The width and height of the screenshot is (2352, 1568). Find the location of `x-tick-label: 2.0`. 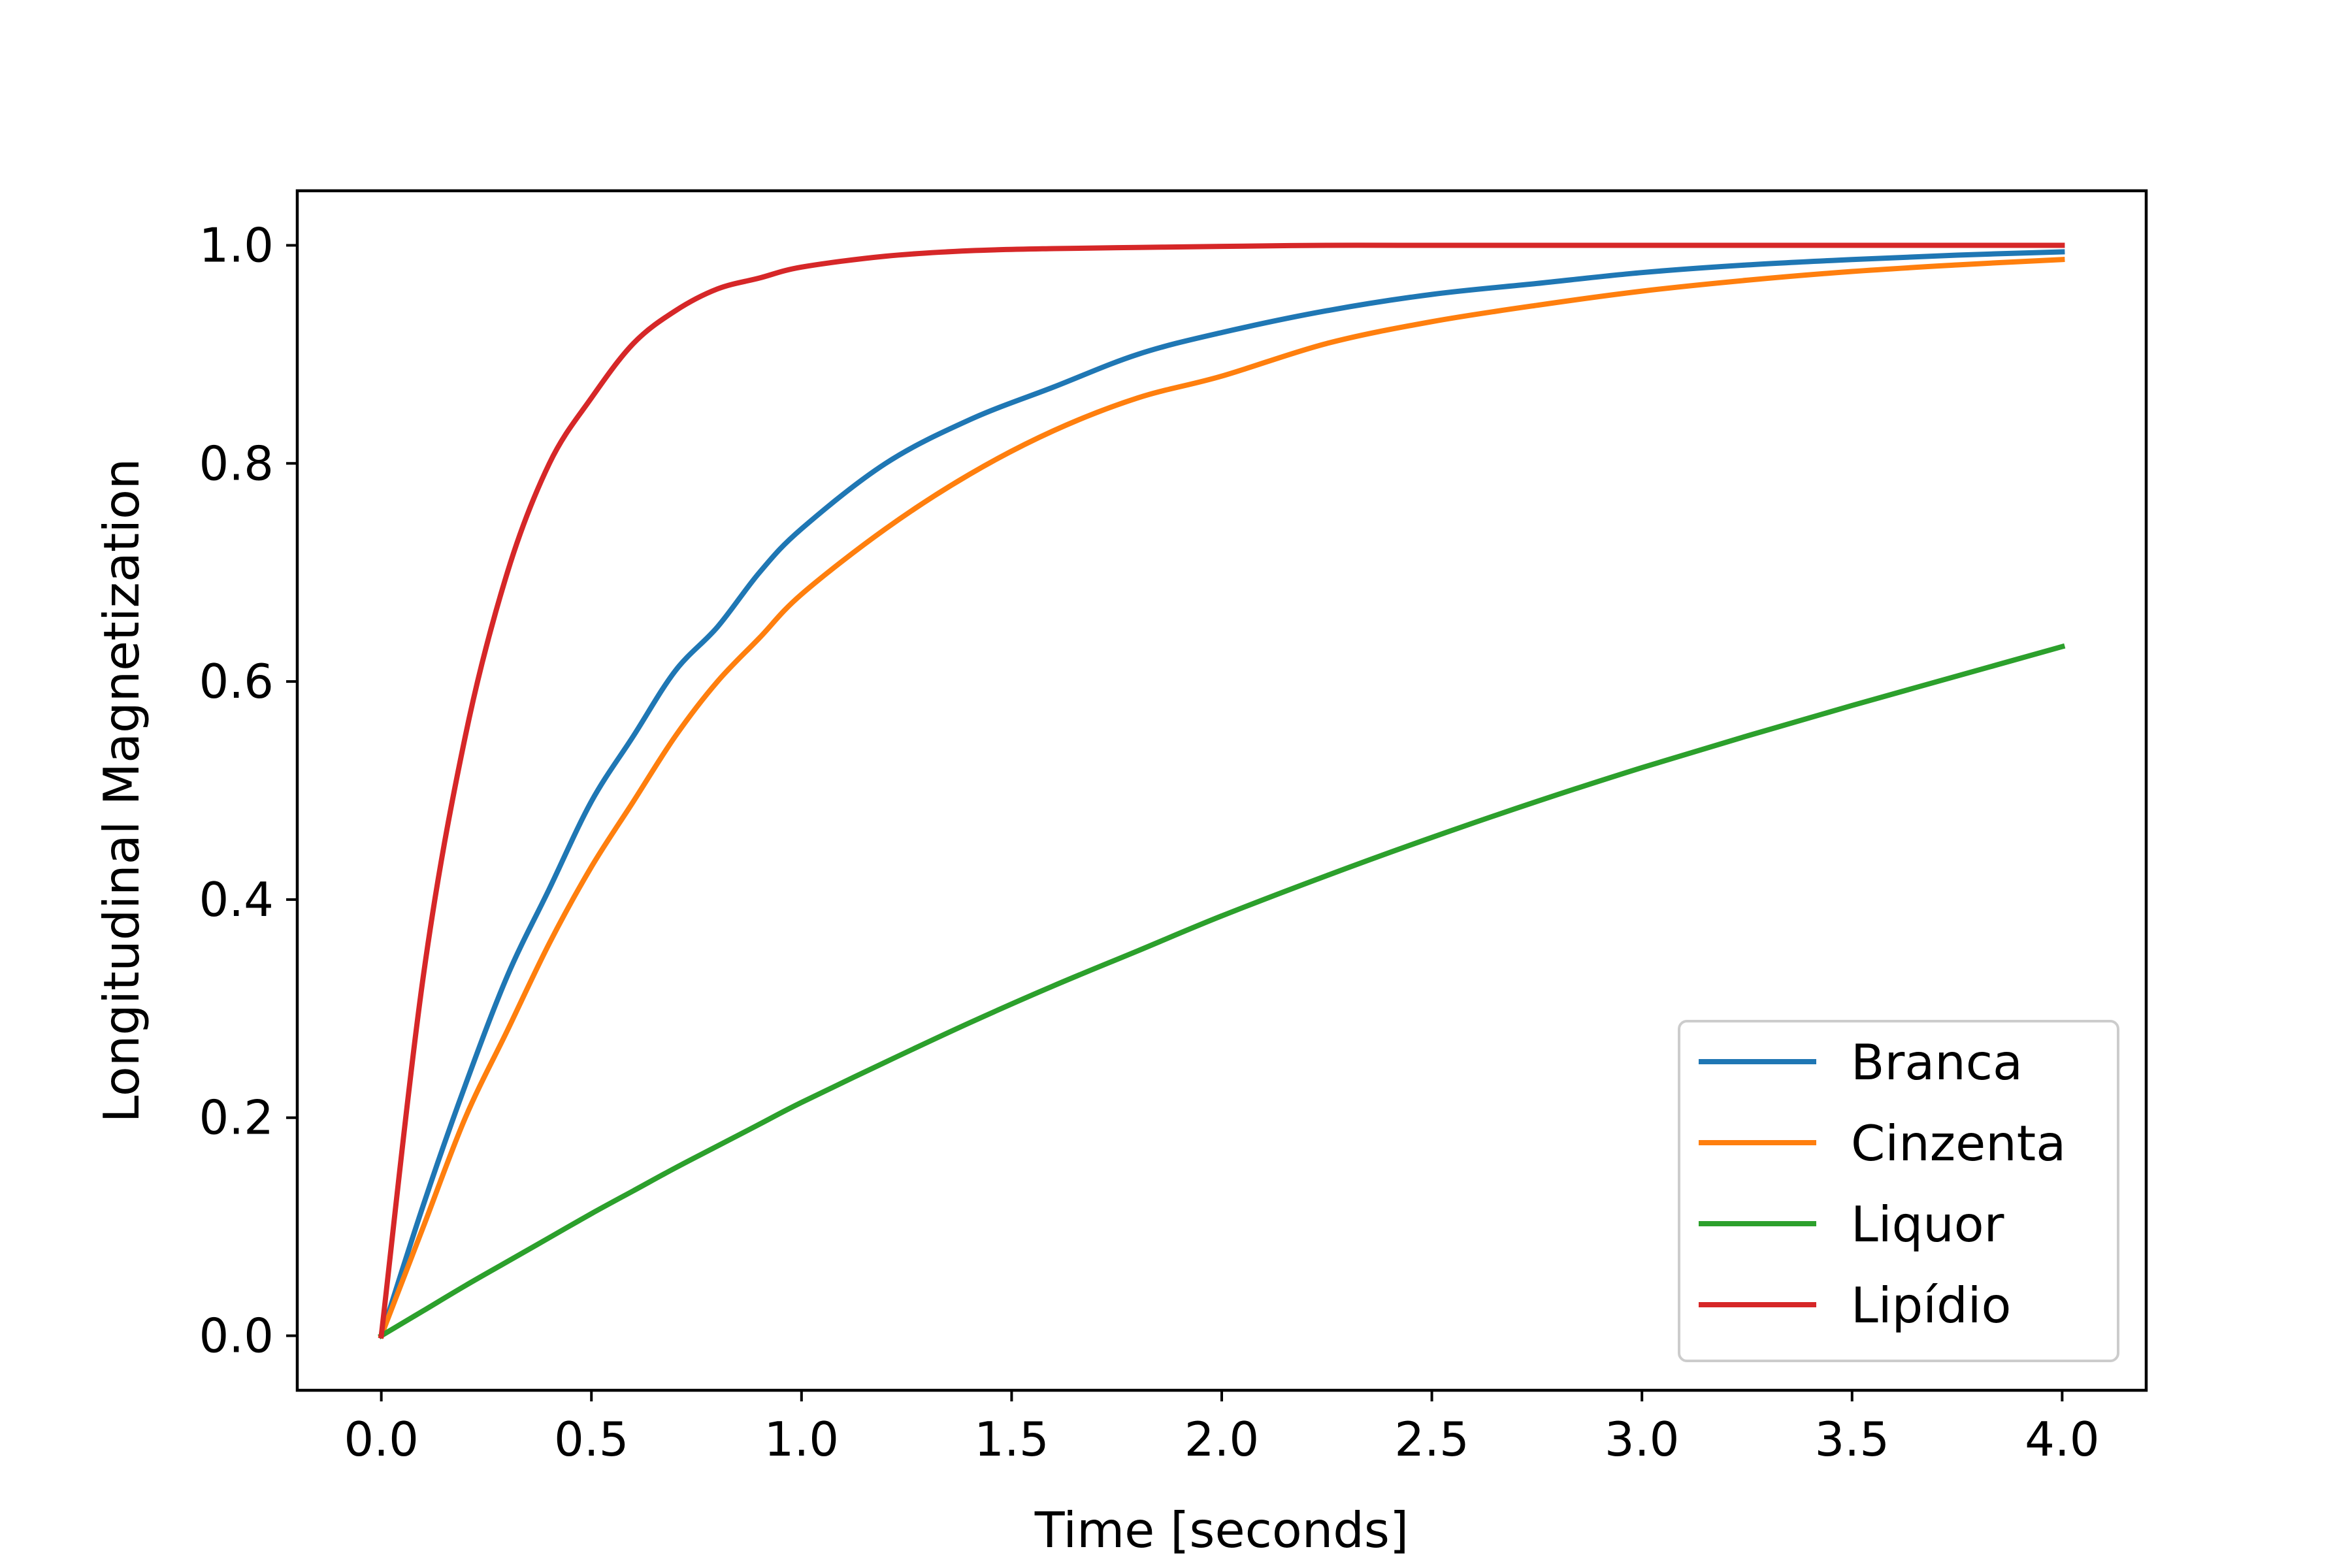

x-tick-label: 2.0 is located at coordinates (1222, 1439).